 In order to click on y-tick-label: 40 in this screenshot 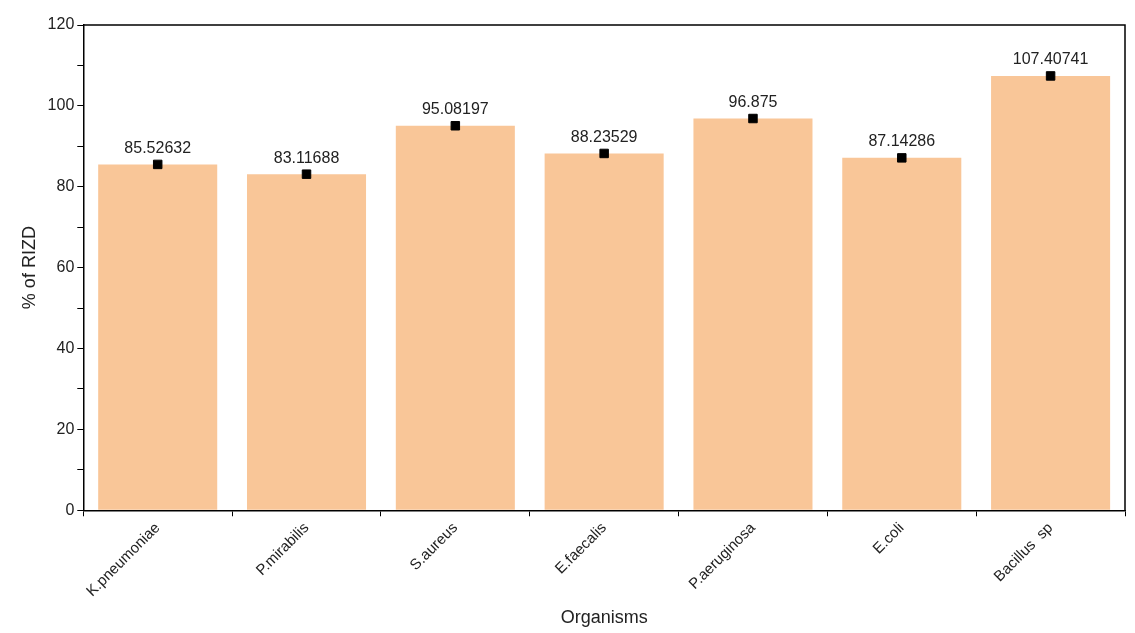, I will do `click(65, 347)`.